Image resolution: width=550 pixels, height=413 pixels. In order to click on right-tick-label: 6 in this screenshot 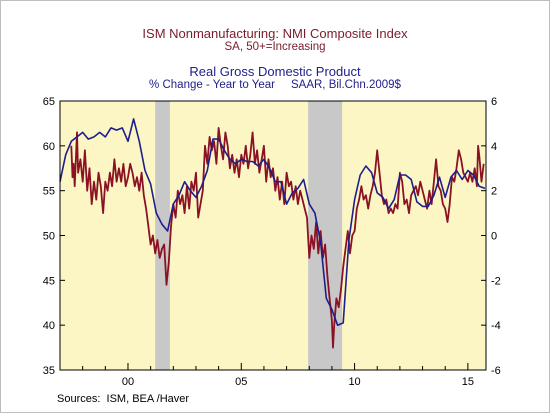, I will do `click(494, 102)`.